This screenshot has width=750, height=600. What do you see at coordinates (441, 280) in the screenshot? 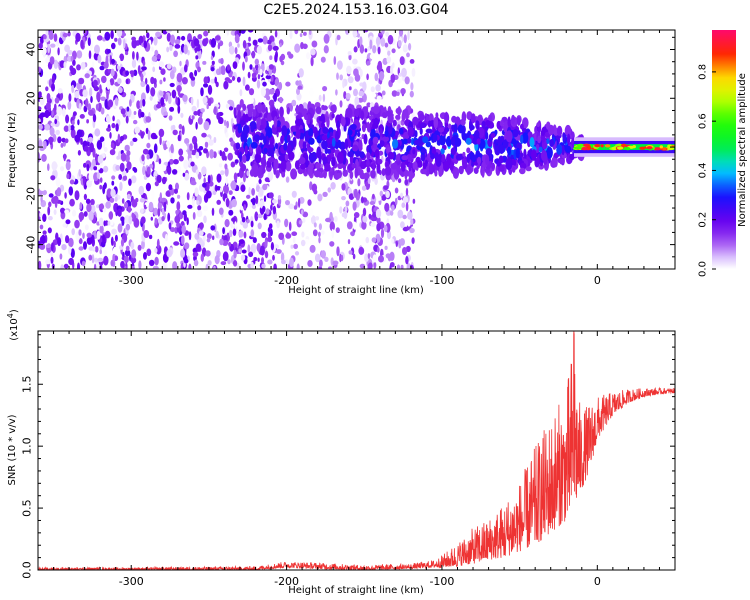
I see `x-tick-label: -100` at bounding box center [441, 280].